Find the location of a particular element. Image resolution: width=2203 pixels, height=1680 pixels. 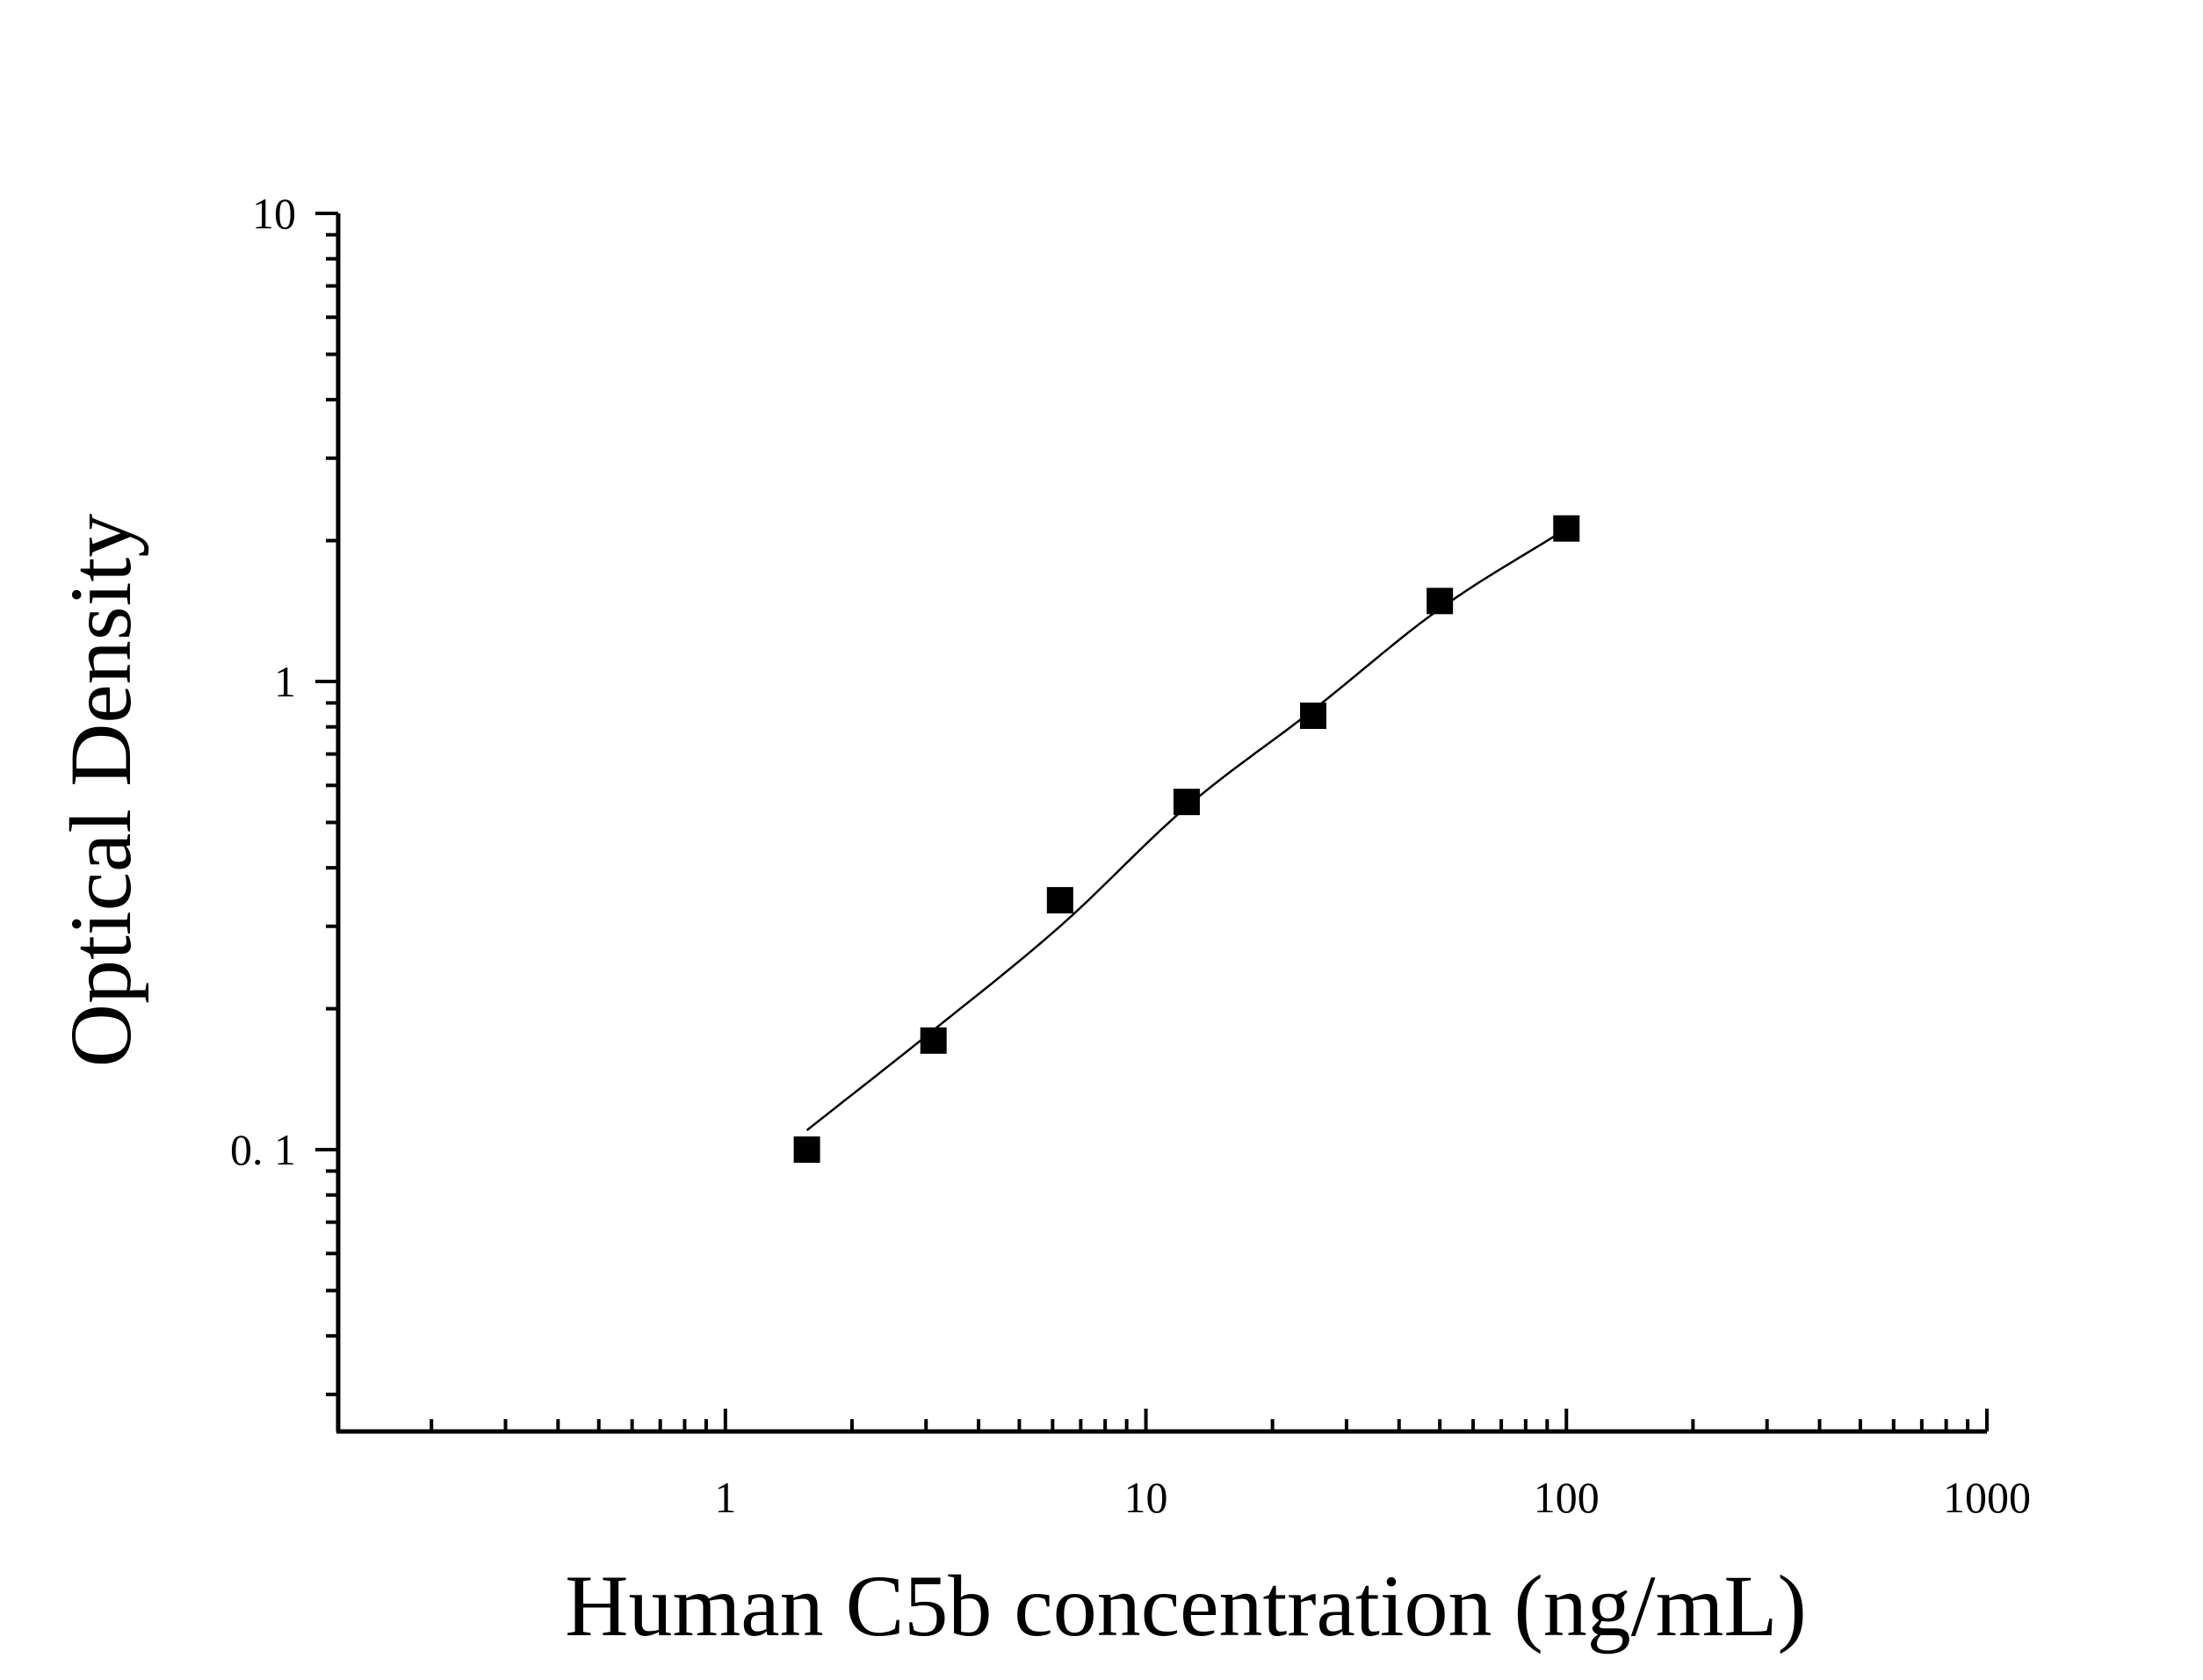

x-axis-title: Human C5b concentration (ng/mL) is located at coordinates (1186, 1606).